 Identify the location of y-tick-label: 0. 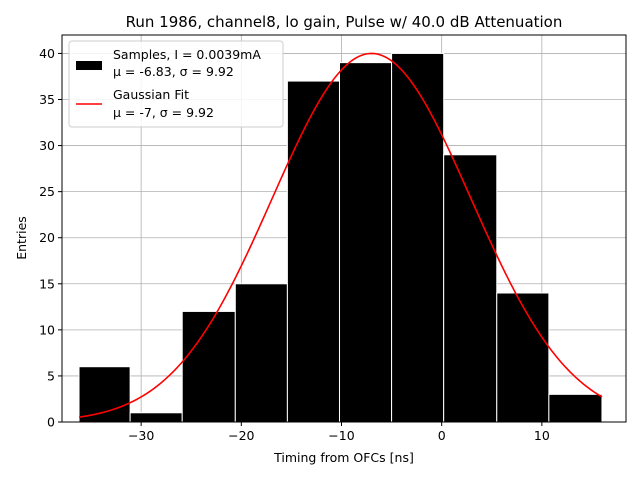
(51, 422).